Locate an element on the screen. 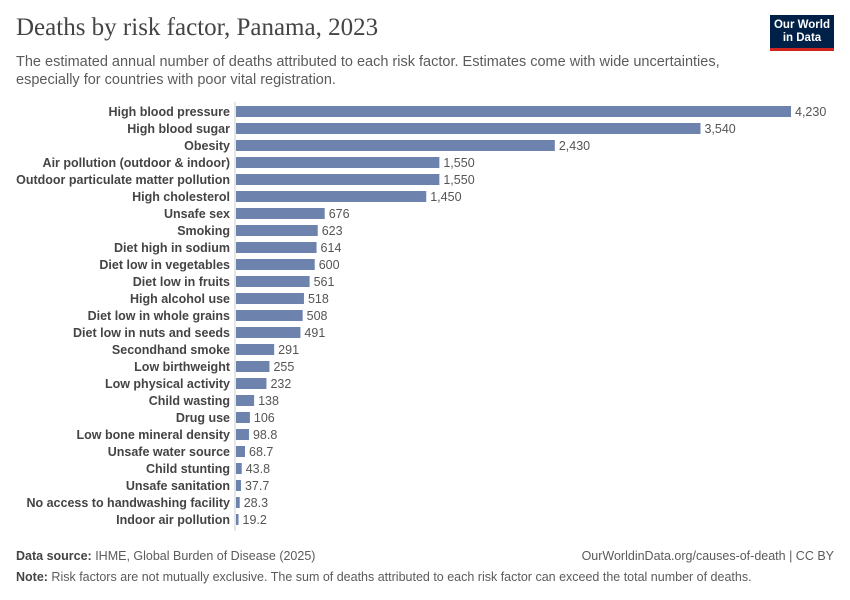 This screenshot has height=600, width=850. value-label: 1,450 is located at coordinates (445, 197).